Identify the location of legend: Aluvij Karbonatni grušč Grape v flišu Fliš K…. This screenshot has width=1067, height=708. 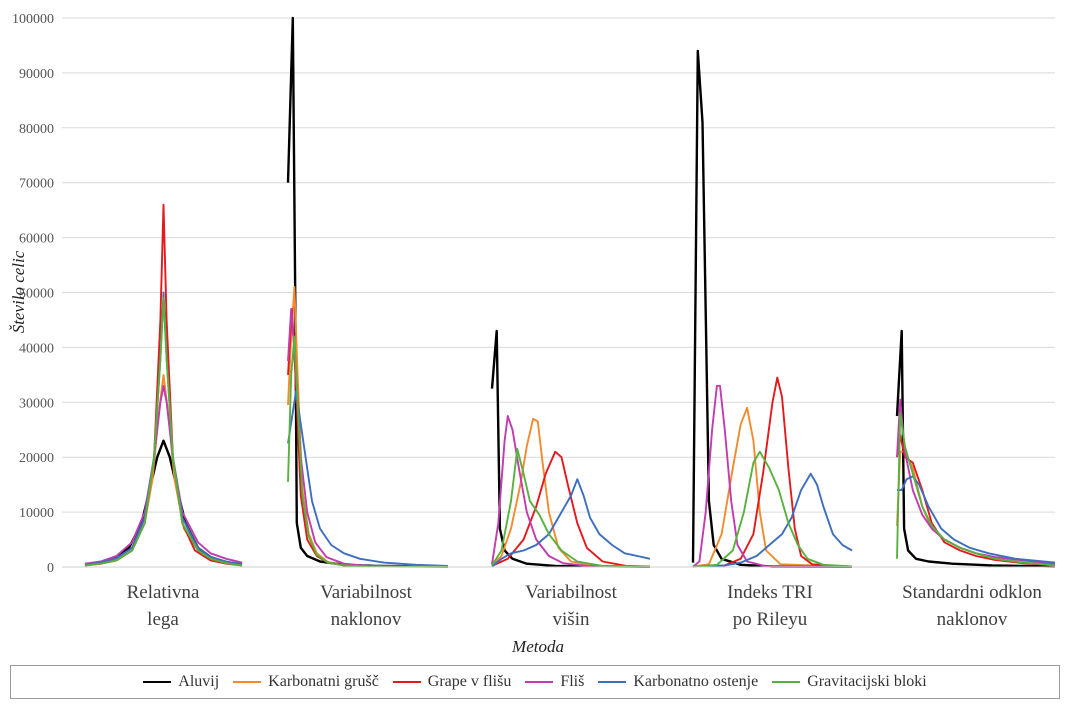
(535, 682).